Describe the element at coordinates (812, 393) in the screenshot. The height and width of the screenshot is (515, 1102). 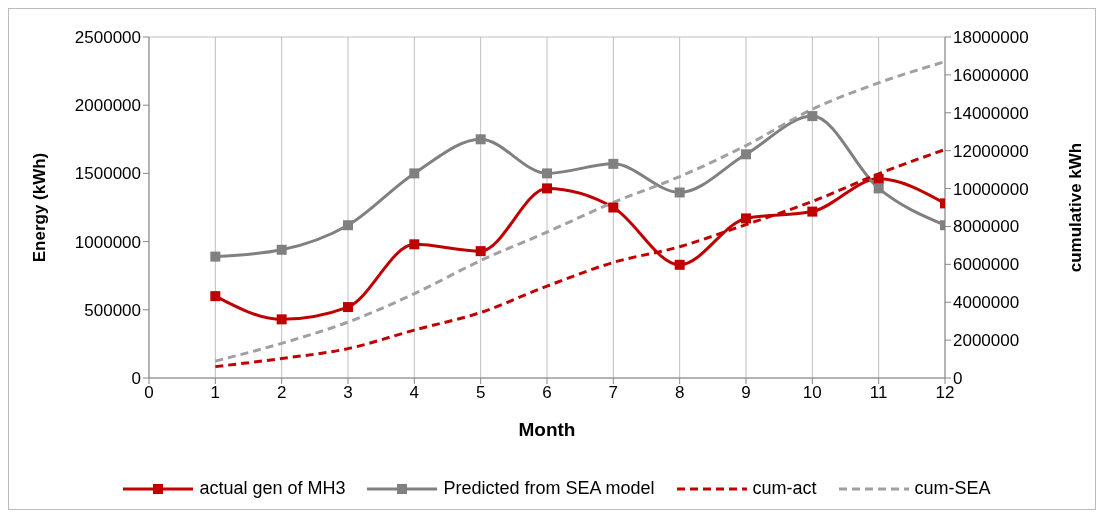
I see `x-tick-label: 10` at that location.